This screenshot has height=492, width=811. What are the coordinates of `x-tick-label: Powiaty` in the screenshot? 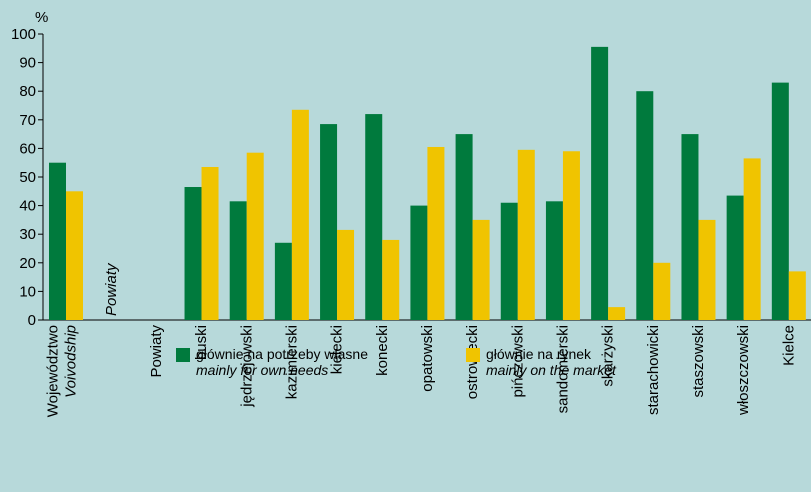 It's located at (156, 351).